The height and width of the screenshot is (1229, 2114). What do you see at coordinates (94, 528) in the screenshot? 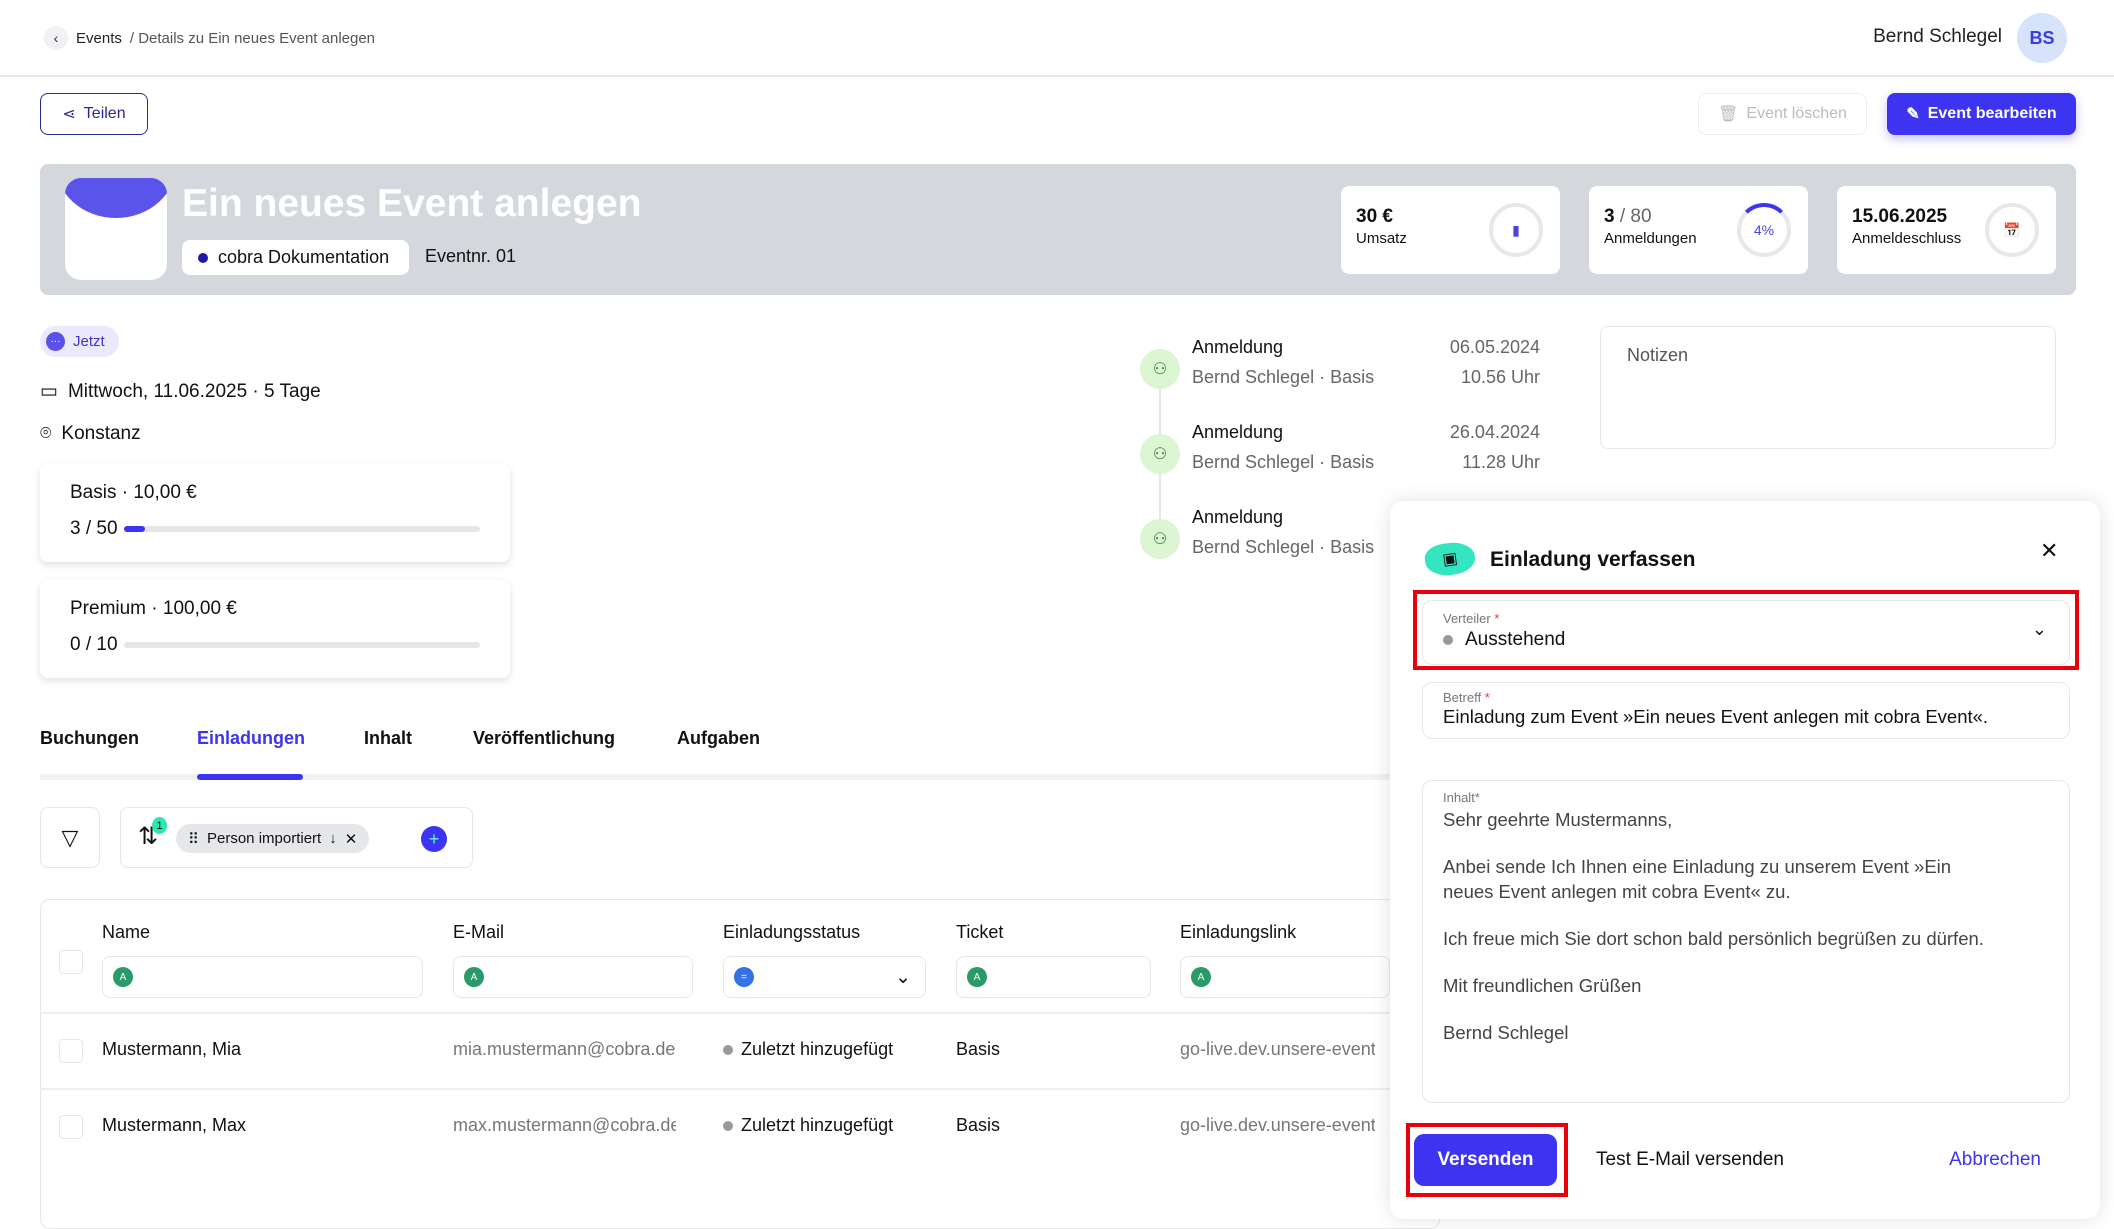
I see `ticket-count: 3 / 50` at bounding box center [94, 528].